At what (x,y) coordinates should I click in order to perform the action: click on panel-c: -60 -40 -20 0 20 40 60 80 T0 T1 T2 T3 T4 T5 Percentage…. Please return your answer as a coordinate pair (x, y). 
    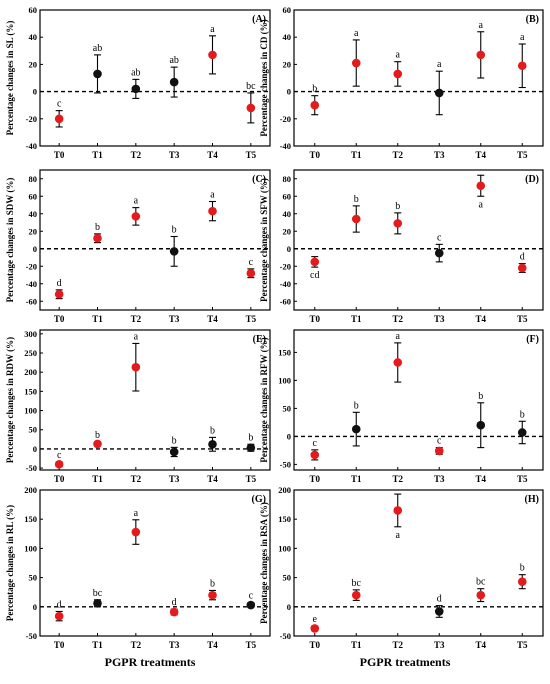
    Looking at the image, I should click on (138, 246).